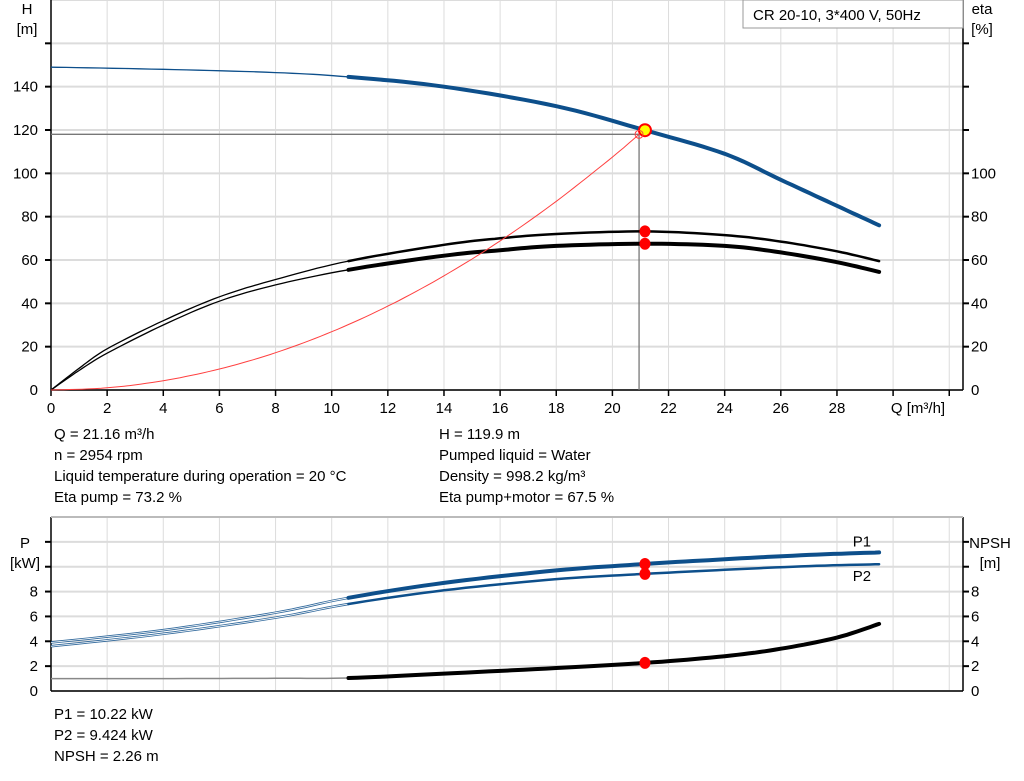  Describe the element at coordinates (979, 260) in the screenshot. I see `y-tick-label-right: 60` at that location.